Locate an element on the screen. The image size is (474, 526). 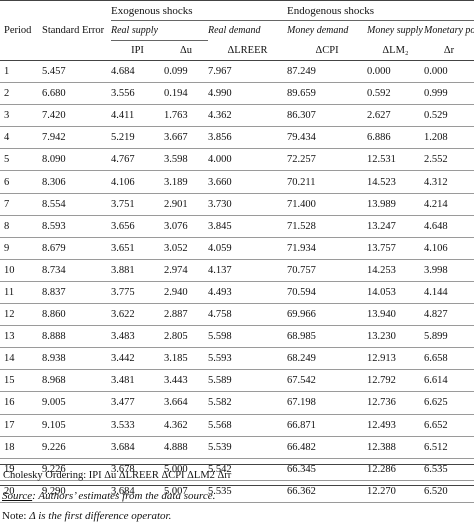
col-header-dr: Δr is located at coordinates (449, 50).